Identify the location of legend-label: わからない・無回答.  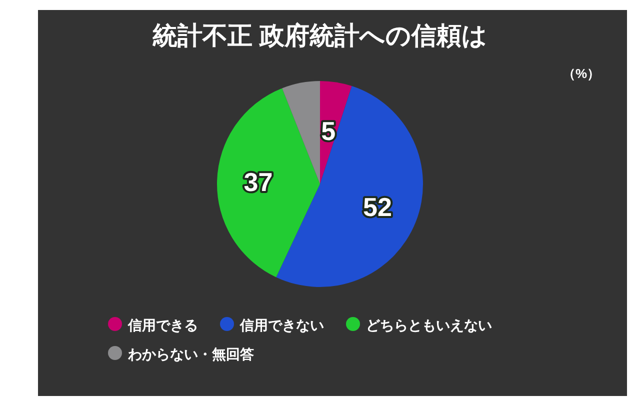
(190, 354).